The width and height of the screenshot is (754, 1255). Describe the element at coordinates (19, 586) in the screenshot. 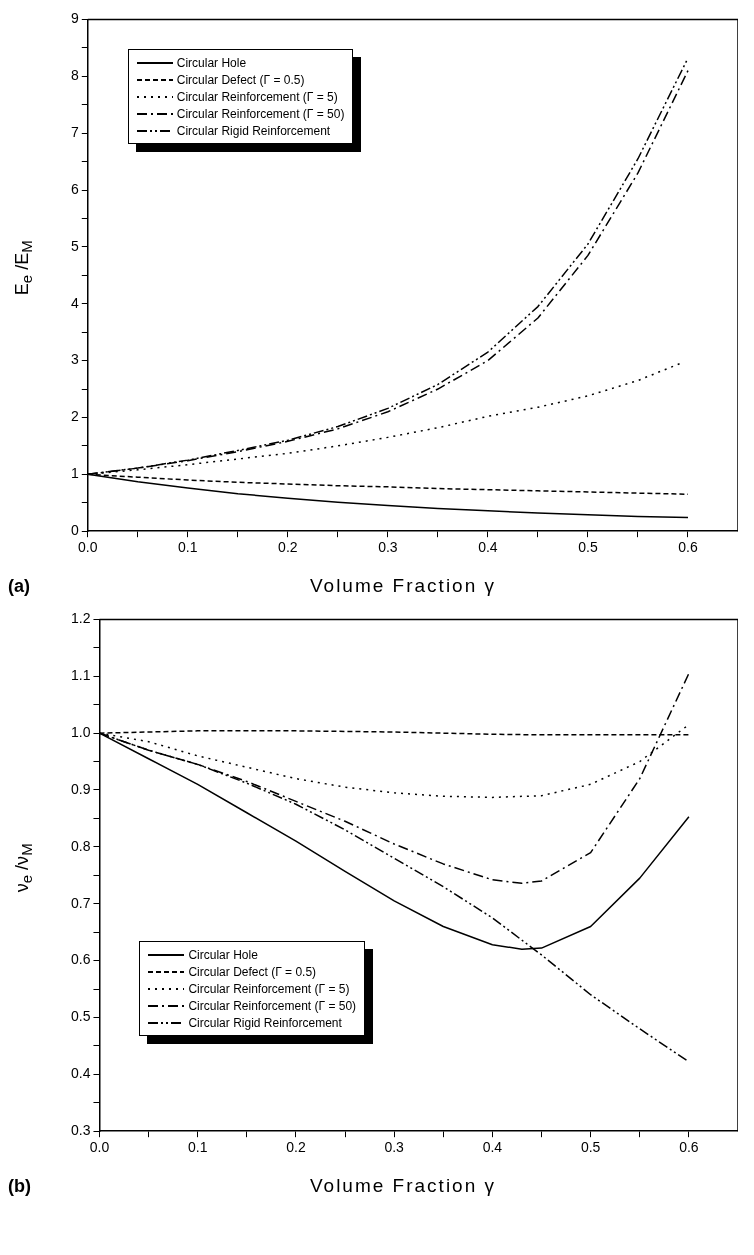

I see `text: (a)` at that location.